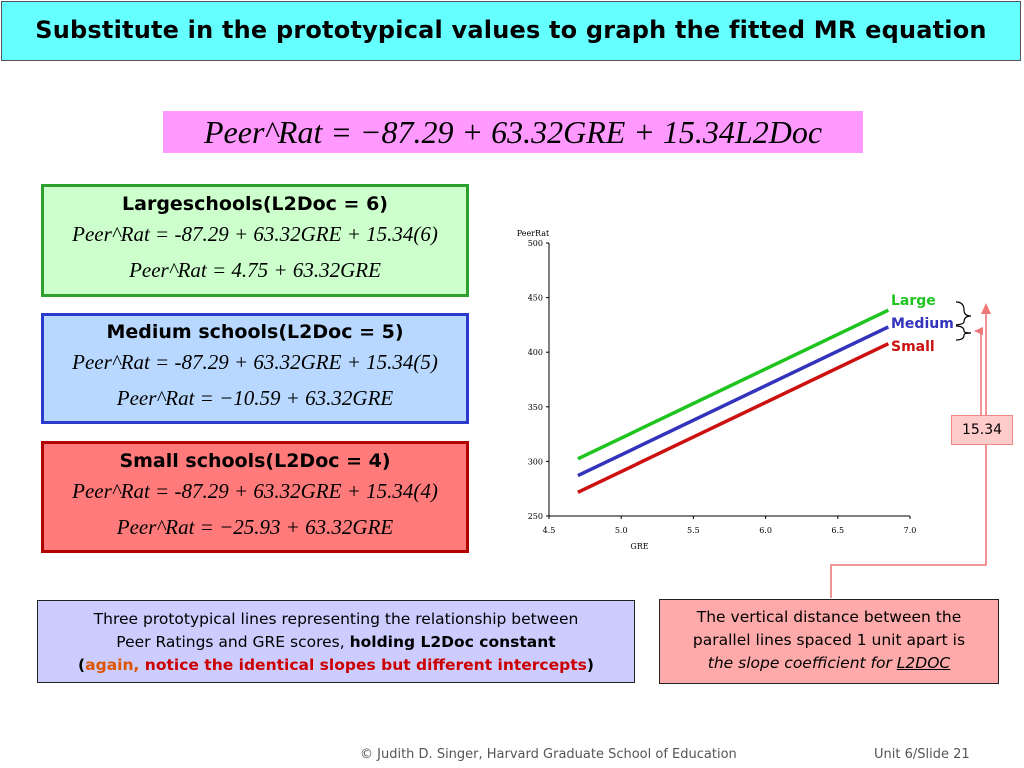 This screenshot has width=1024, height=768. I want to click on note-right-line2: parallel lines spaced 1 unit apart is, so click(829, 640).